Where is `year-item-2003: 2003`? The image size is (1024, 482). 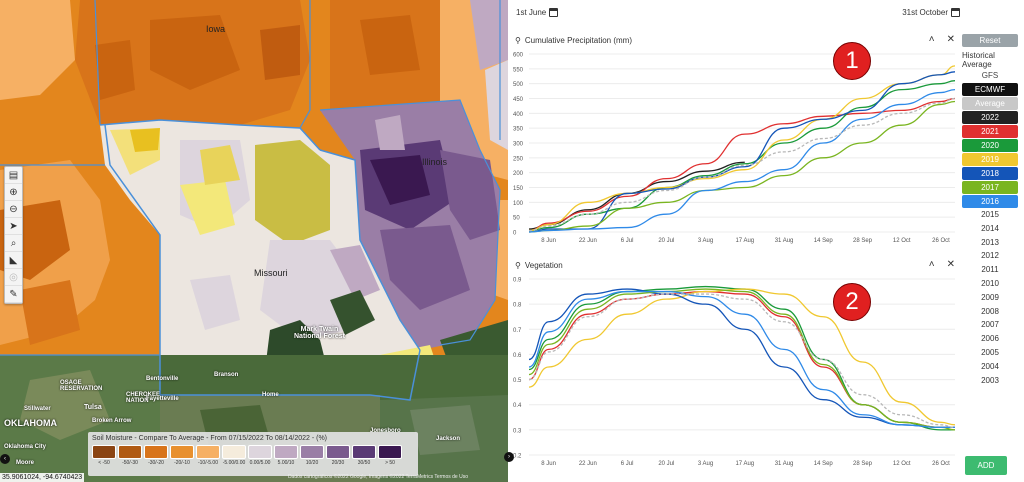
year-item-2003: 2003 is located at coordinates (990, 380).